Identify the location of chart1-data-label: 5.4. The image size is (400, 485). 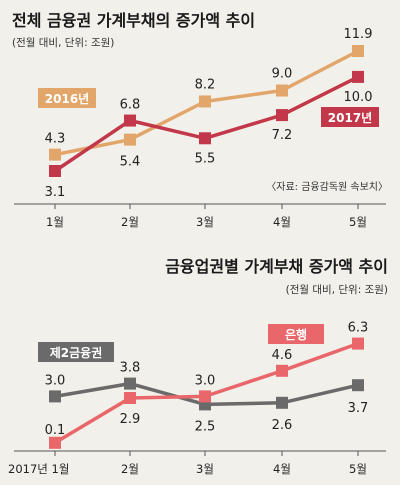
(130, 162).